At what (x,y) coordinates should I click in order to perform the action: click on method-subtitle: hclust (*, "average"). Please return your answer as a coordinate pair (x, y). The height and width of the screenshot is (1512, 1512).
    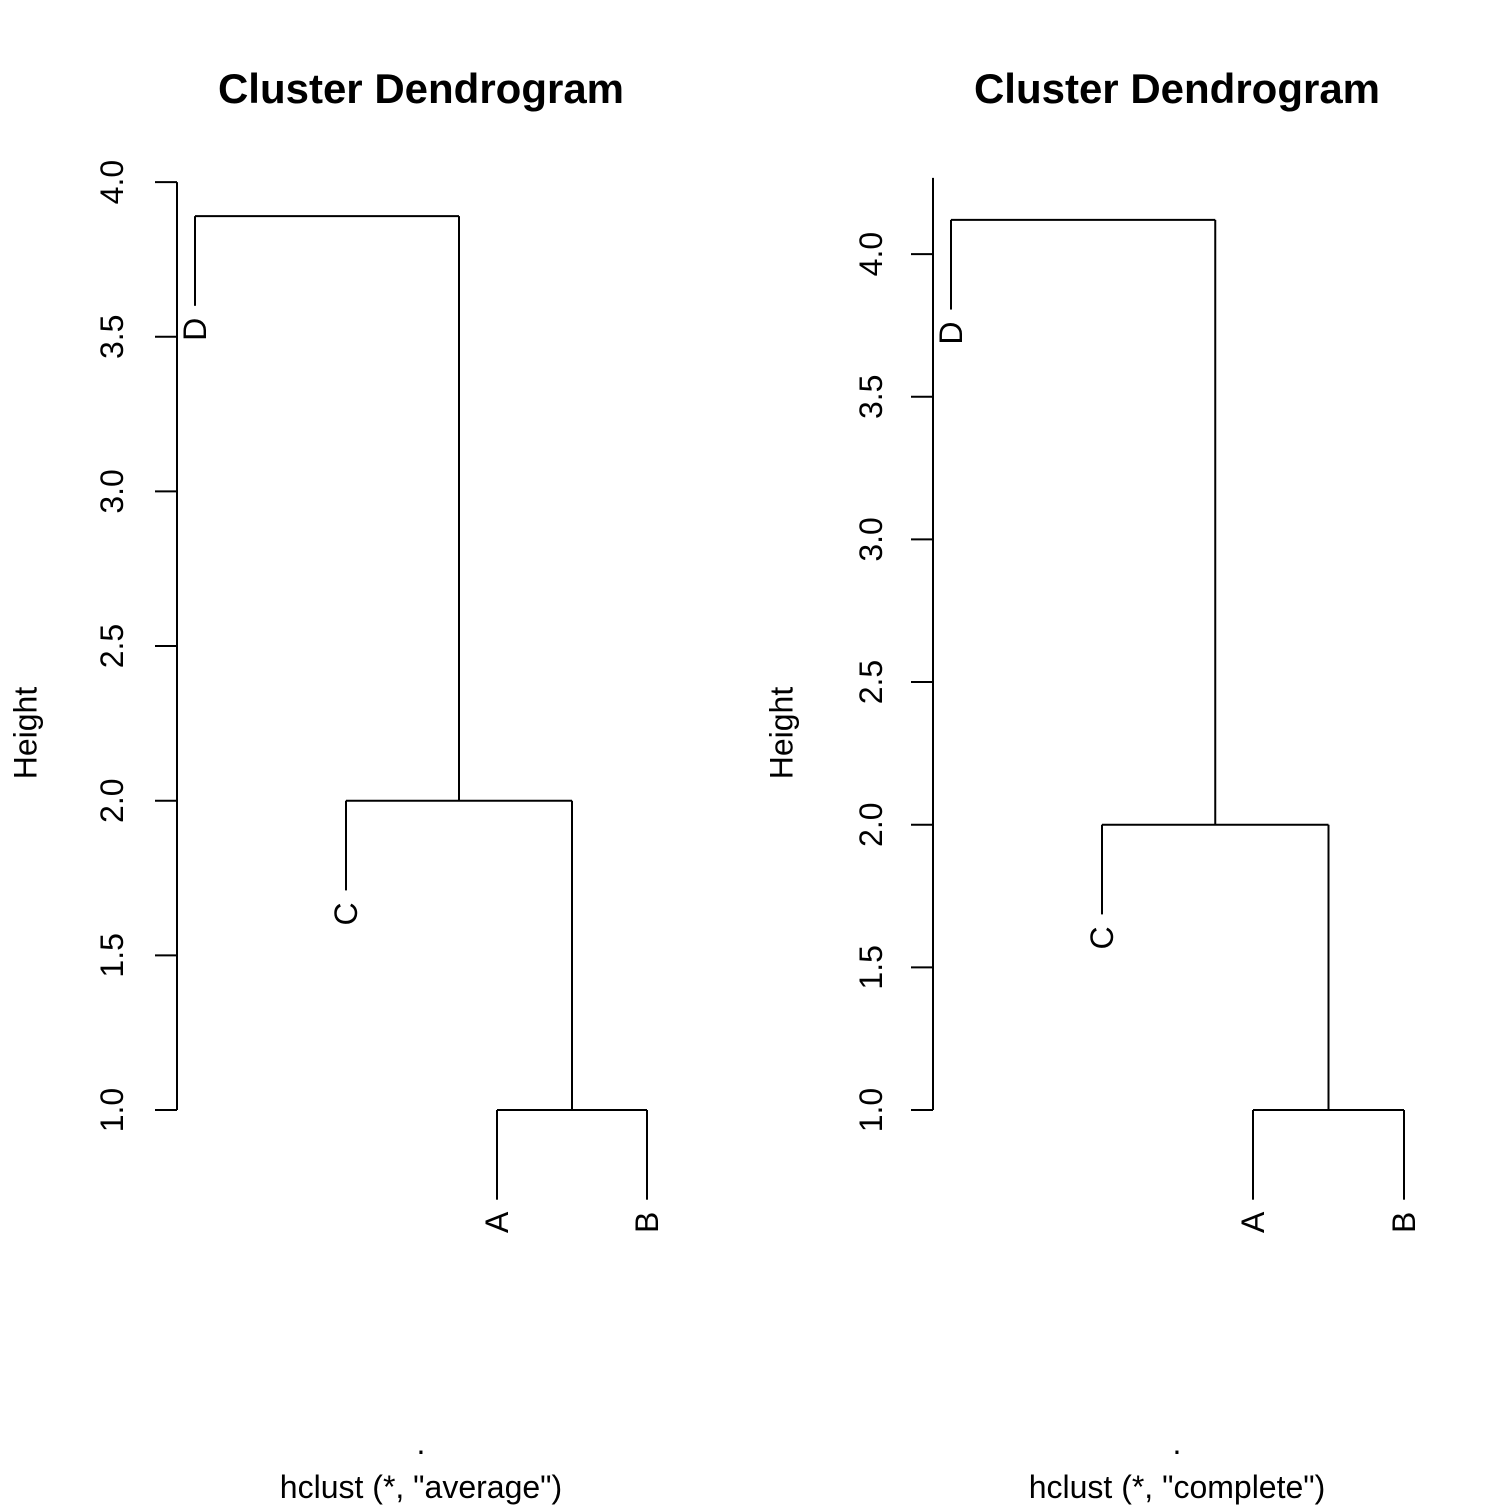
    Looking at the image, I should click on (421, 1487).